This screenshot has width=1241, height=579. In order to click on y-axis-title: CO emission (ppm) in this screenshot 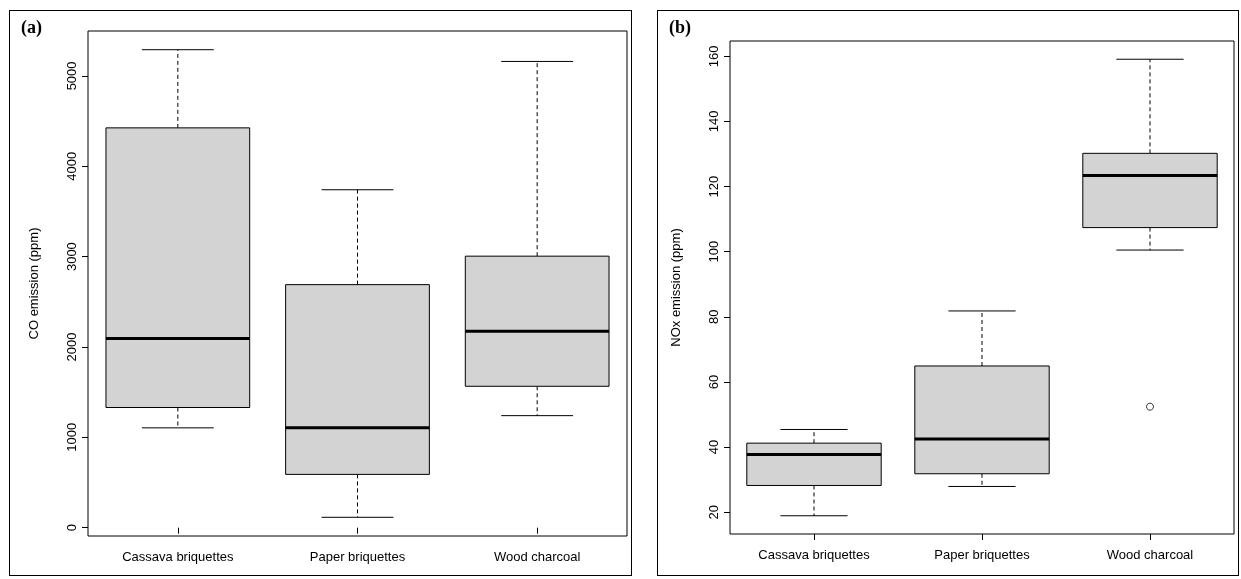, I will do `click(33, 283)`.